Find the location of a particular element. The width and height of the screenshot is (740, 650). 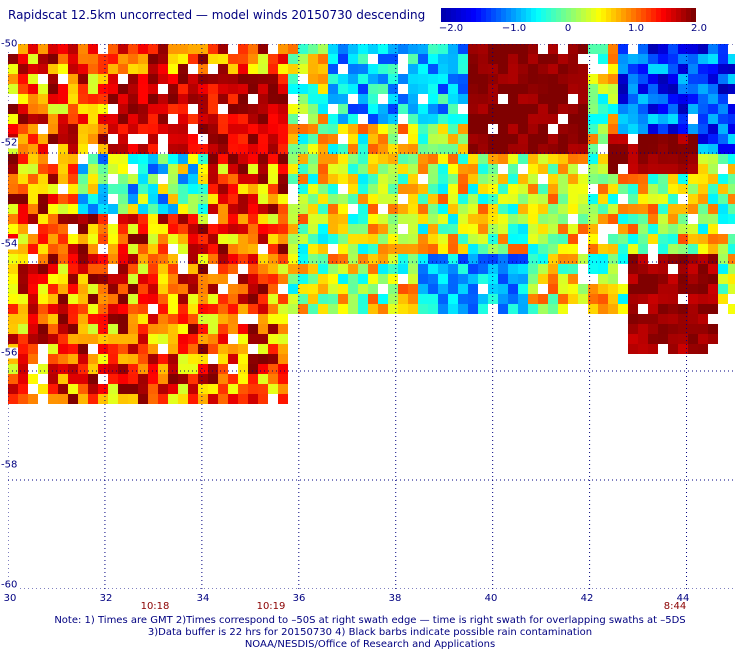

lat-label-58: -58 is located at coordinates (9, 465).